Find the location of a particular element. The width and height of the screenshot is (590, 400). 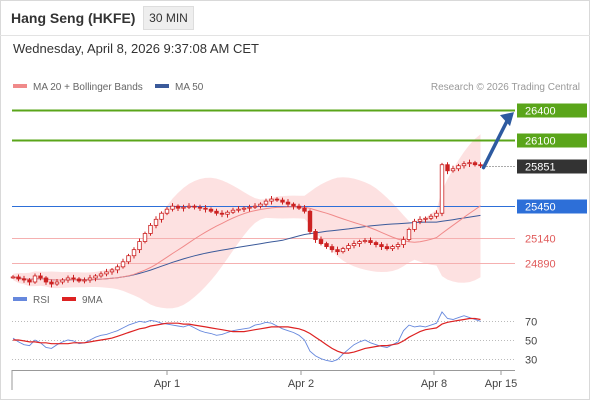

chart-header: Hang Seng (HKFE) 30 MIN is located at coordinates (295, 18).